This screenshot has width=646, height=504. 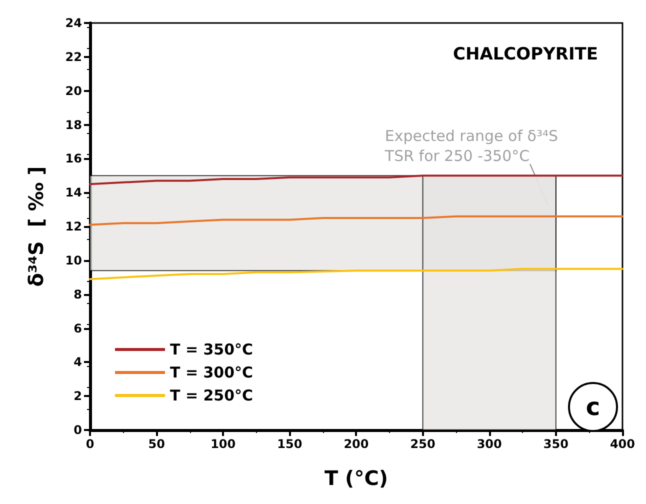 What do you see at coordinates (356, 478) in the screenshot?
I see `x-axis-title: T (°C)` at bounding box center [356, 478].